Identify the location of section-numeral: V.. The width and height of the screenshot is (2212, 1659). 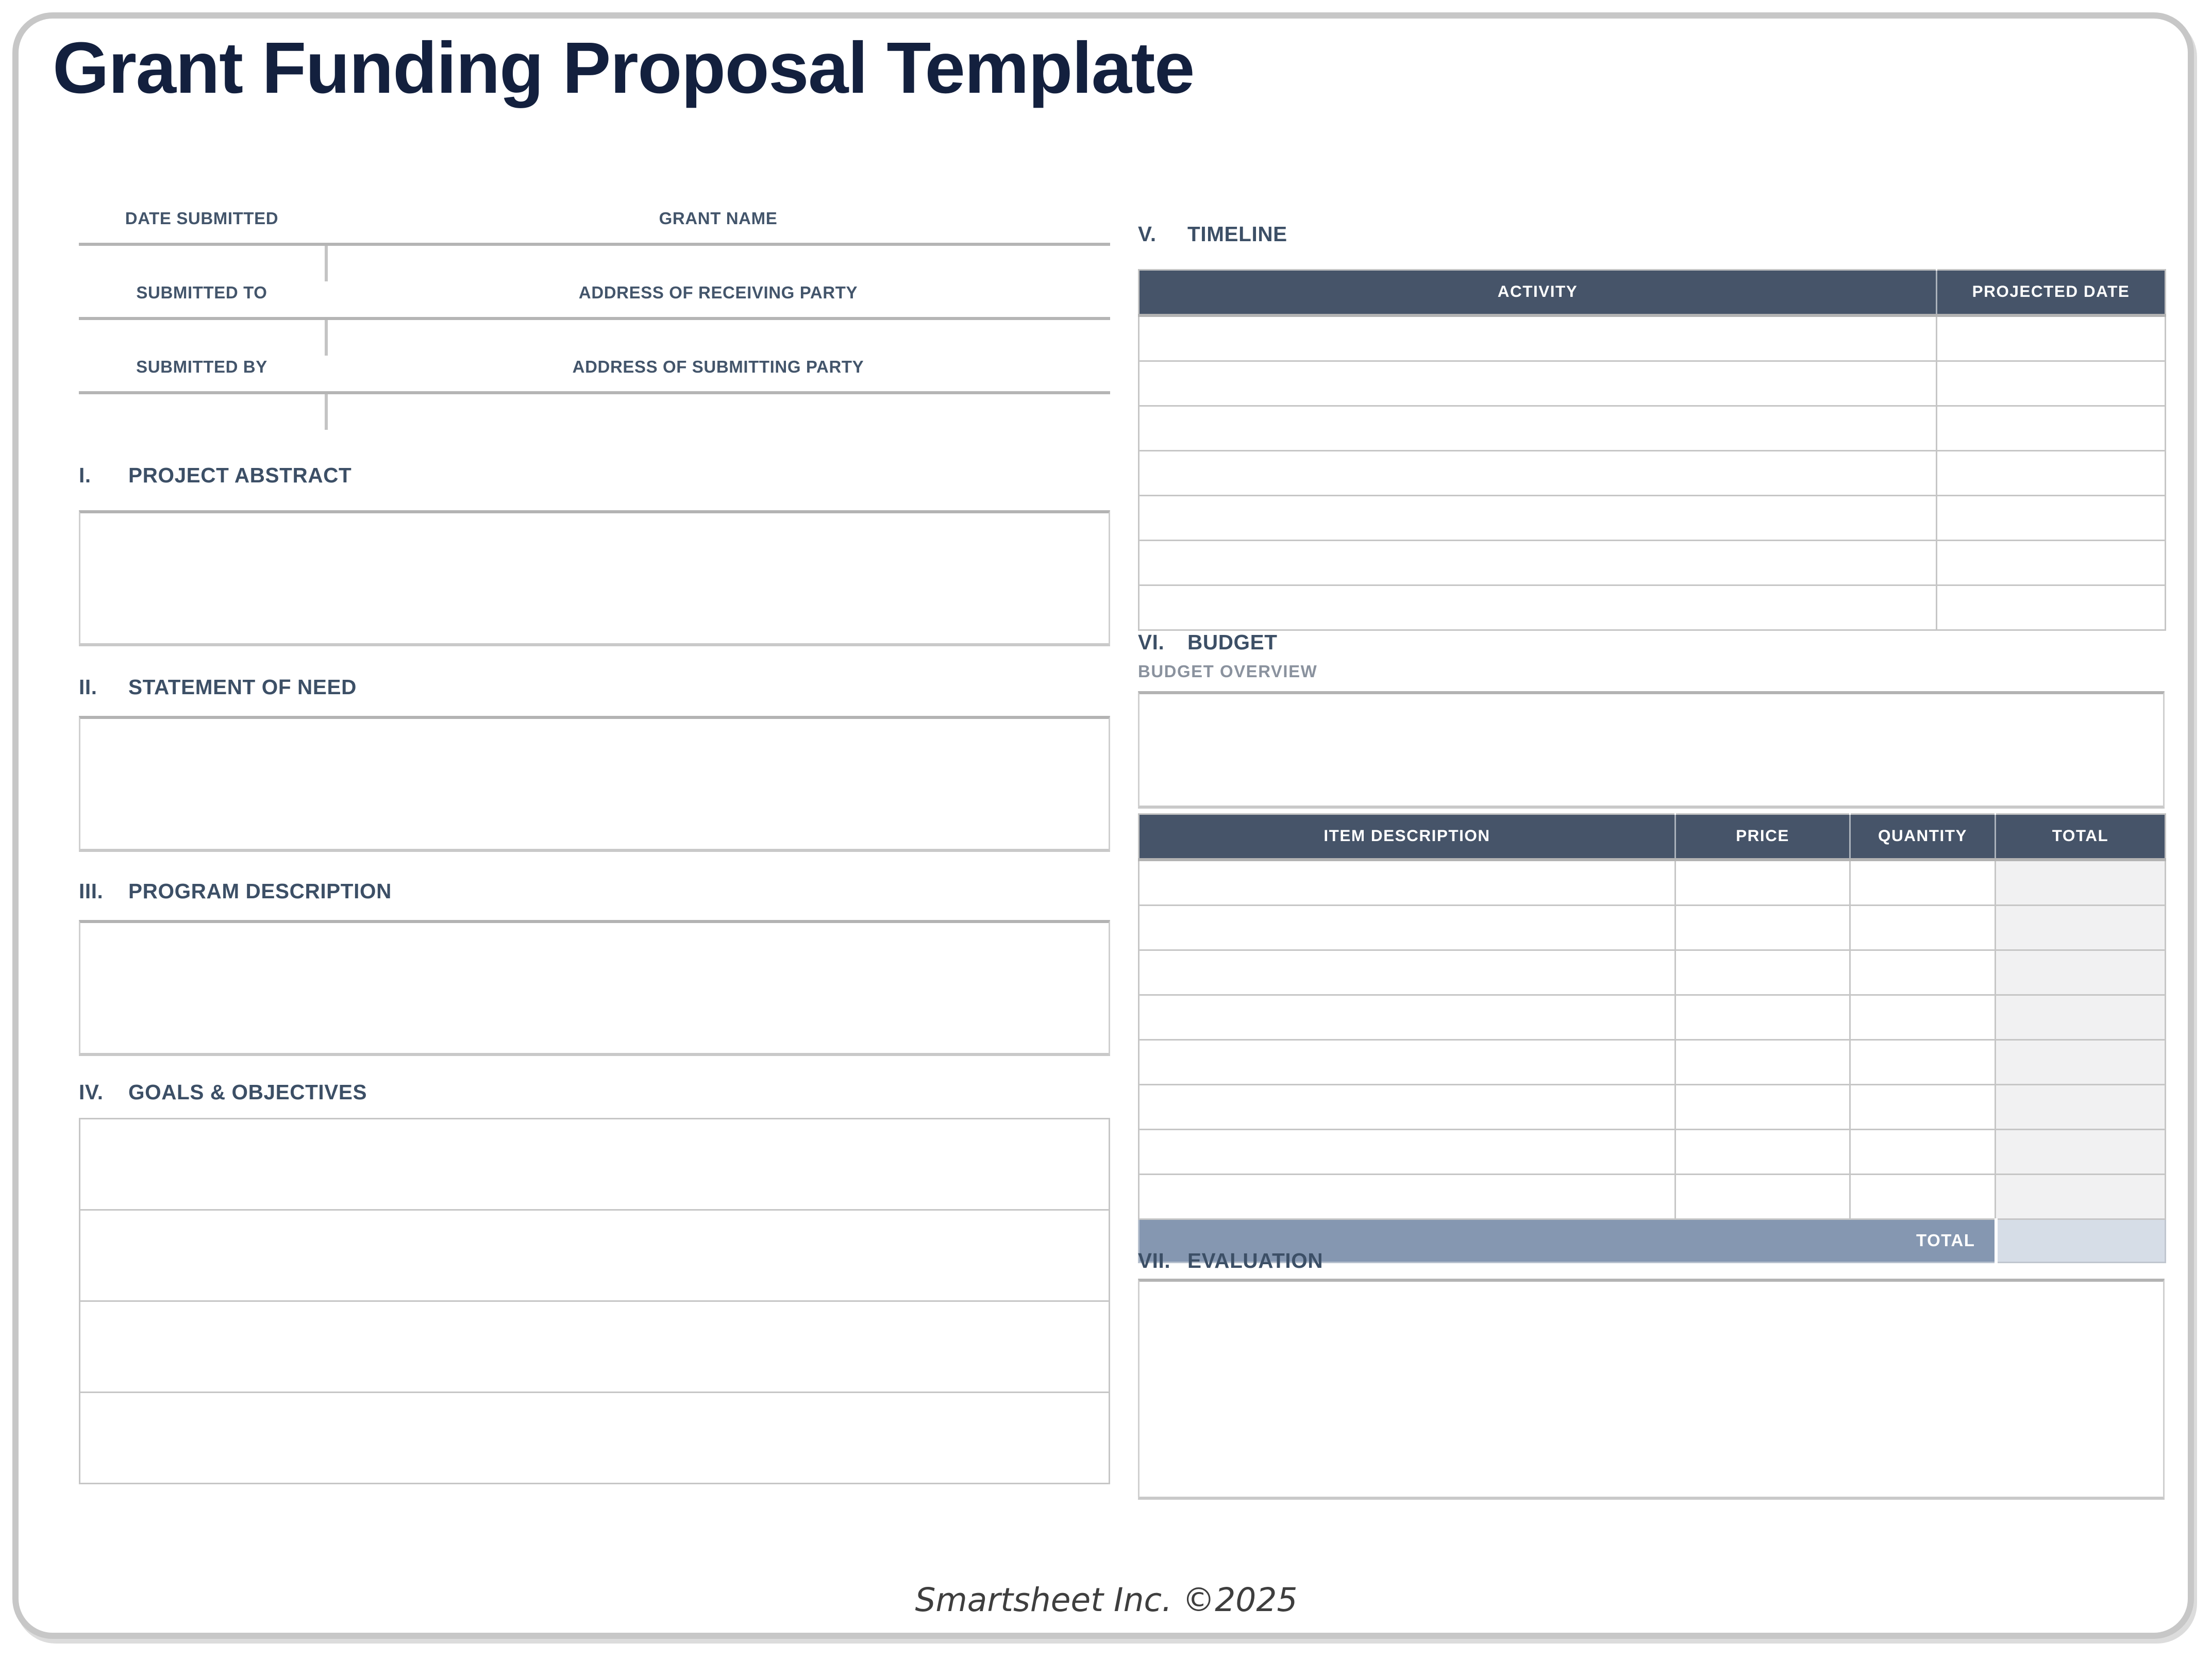
(1147, 234).